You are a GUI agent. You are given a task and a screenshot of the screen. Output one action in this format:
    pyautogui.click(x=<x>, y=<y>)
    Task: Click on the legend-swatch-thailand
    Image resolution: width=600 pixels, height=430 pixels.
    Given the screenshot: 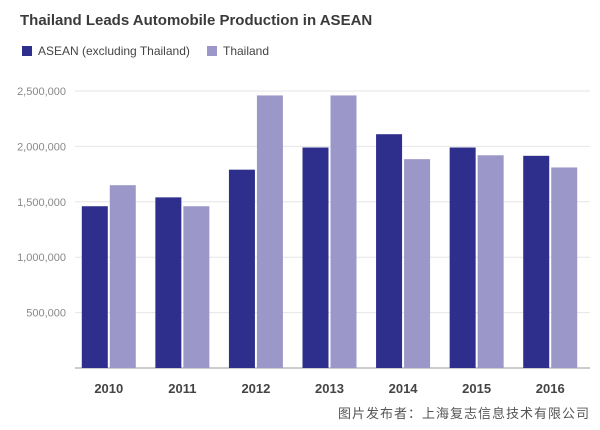 What is the action you would take?
    pyautogui.click(x=212, y=51)
    